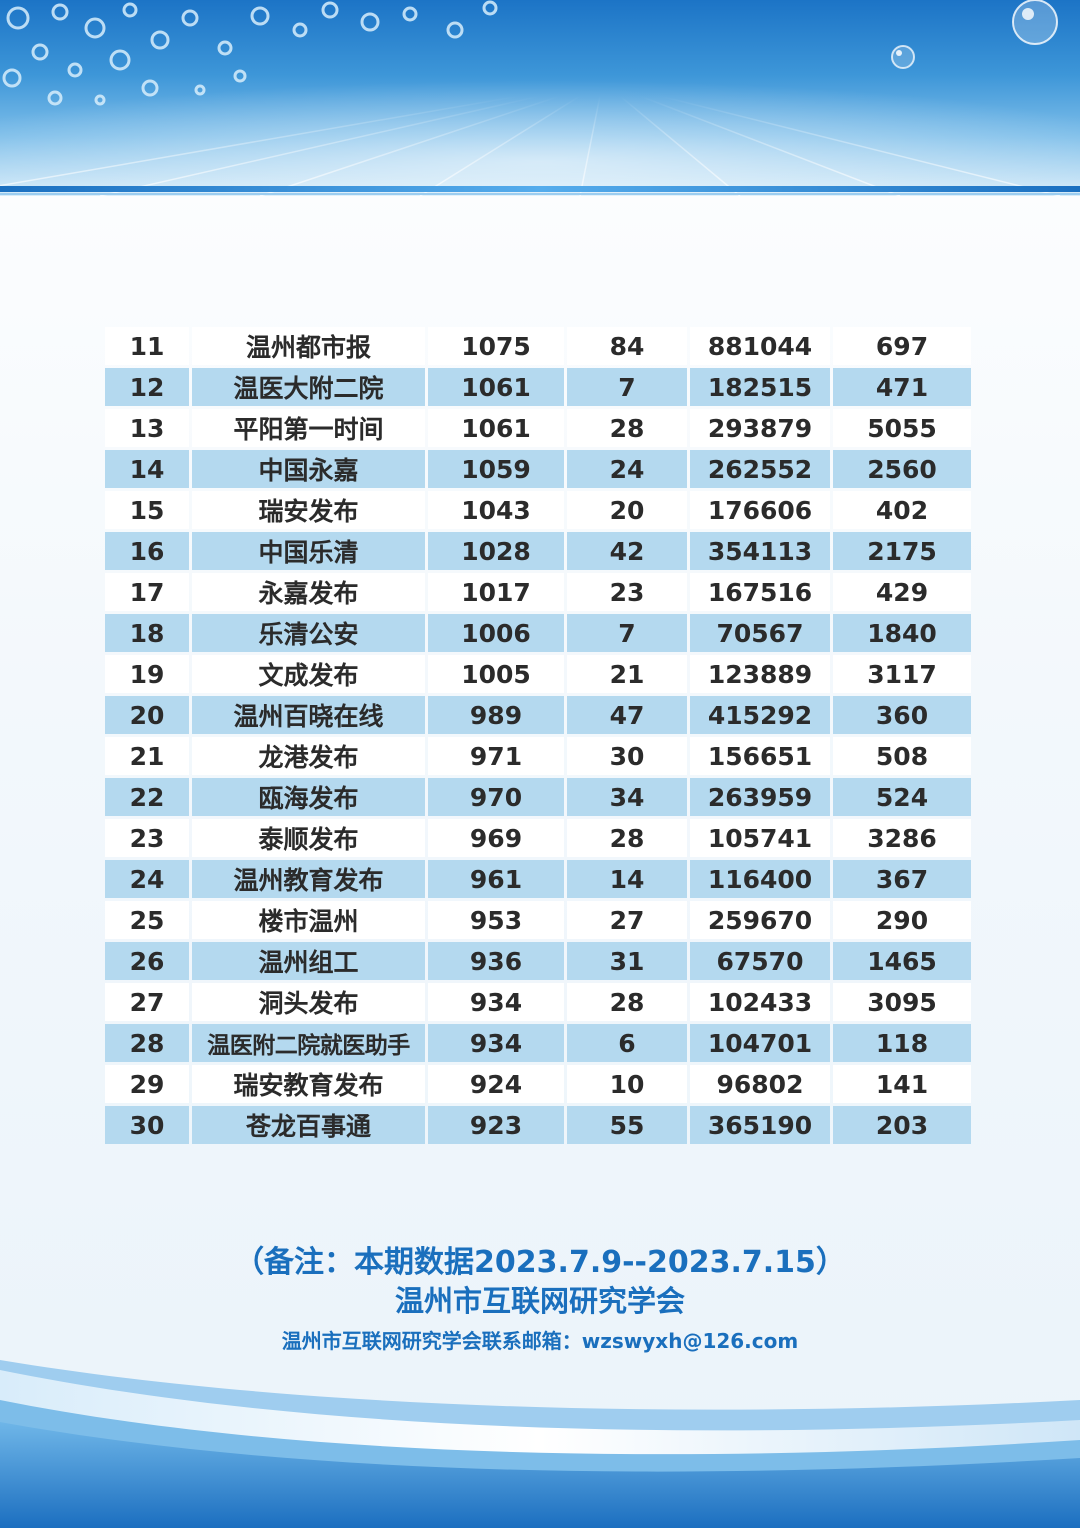 The image size is (1080, 1528). Describe the element at coordinates (902, 1043) in the screenshot. I see `likes-cell: 118` at that location.